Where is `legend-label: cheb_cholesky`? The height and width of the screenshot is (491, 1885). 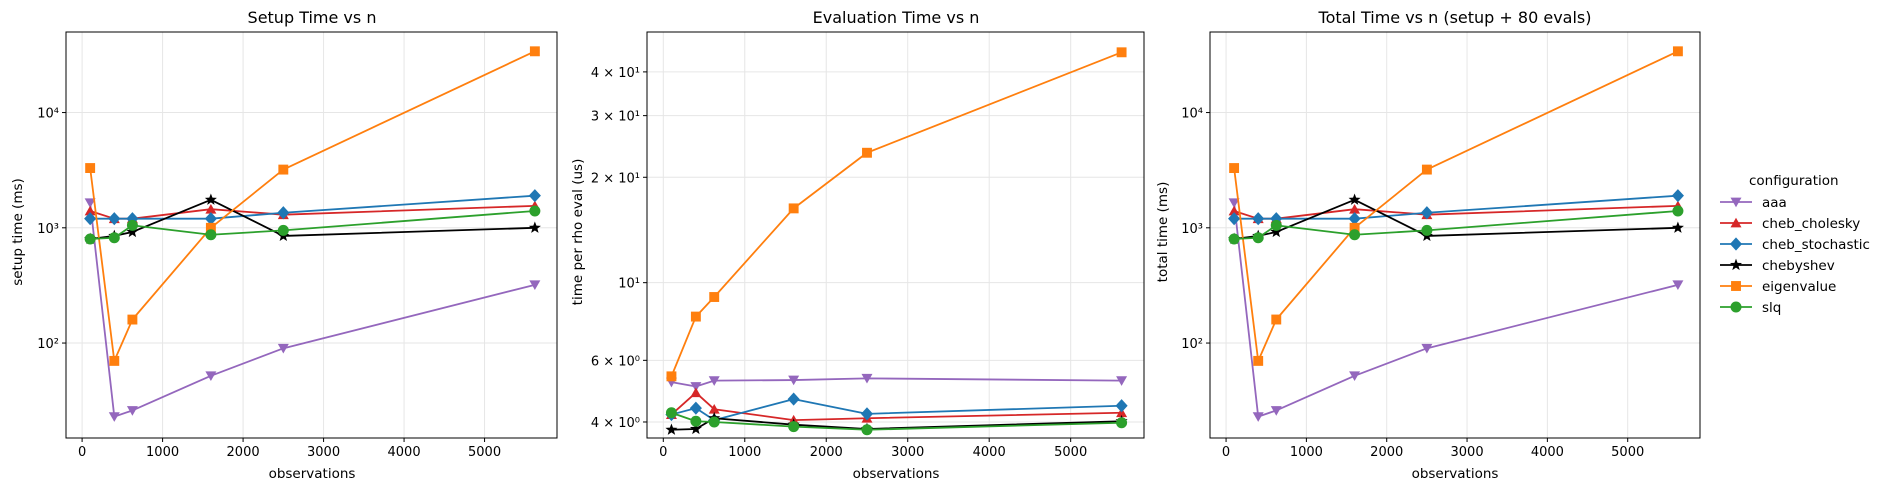
legend-label: cheb_cholesky is located at coordinates (1811, 224).